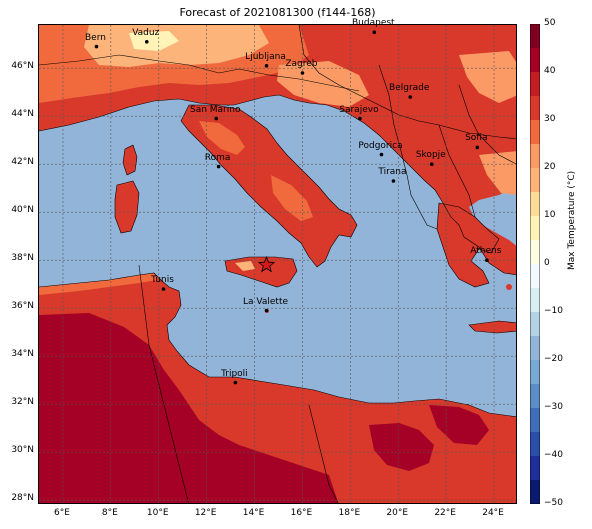 The height and width of the screenshot is (529, 592). I want to click on colorbar-tick-label: −50, so click(553, 503).